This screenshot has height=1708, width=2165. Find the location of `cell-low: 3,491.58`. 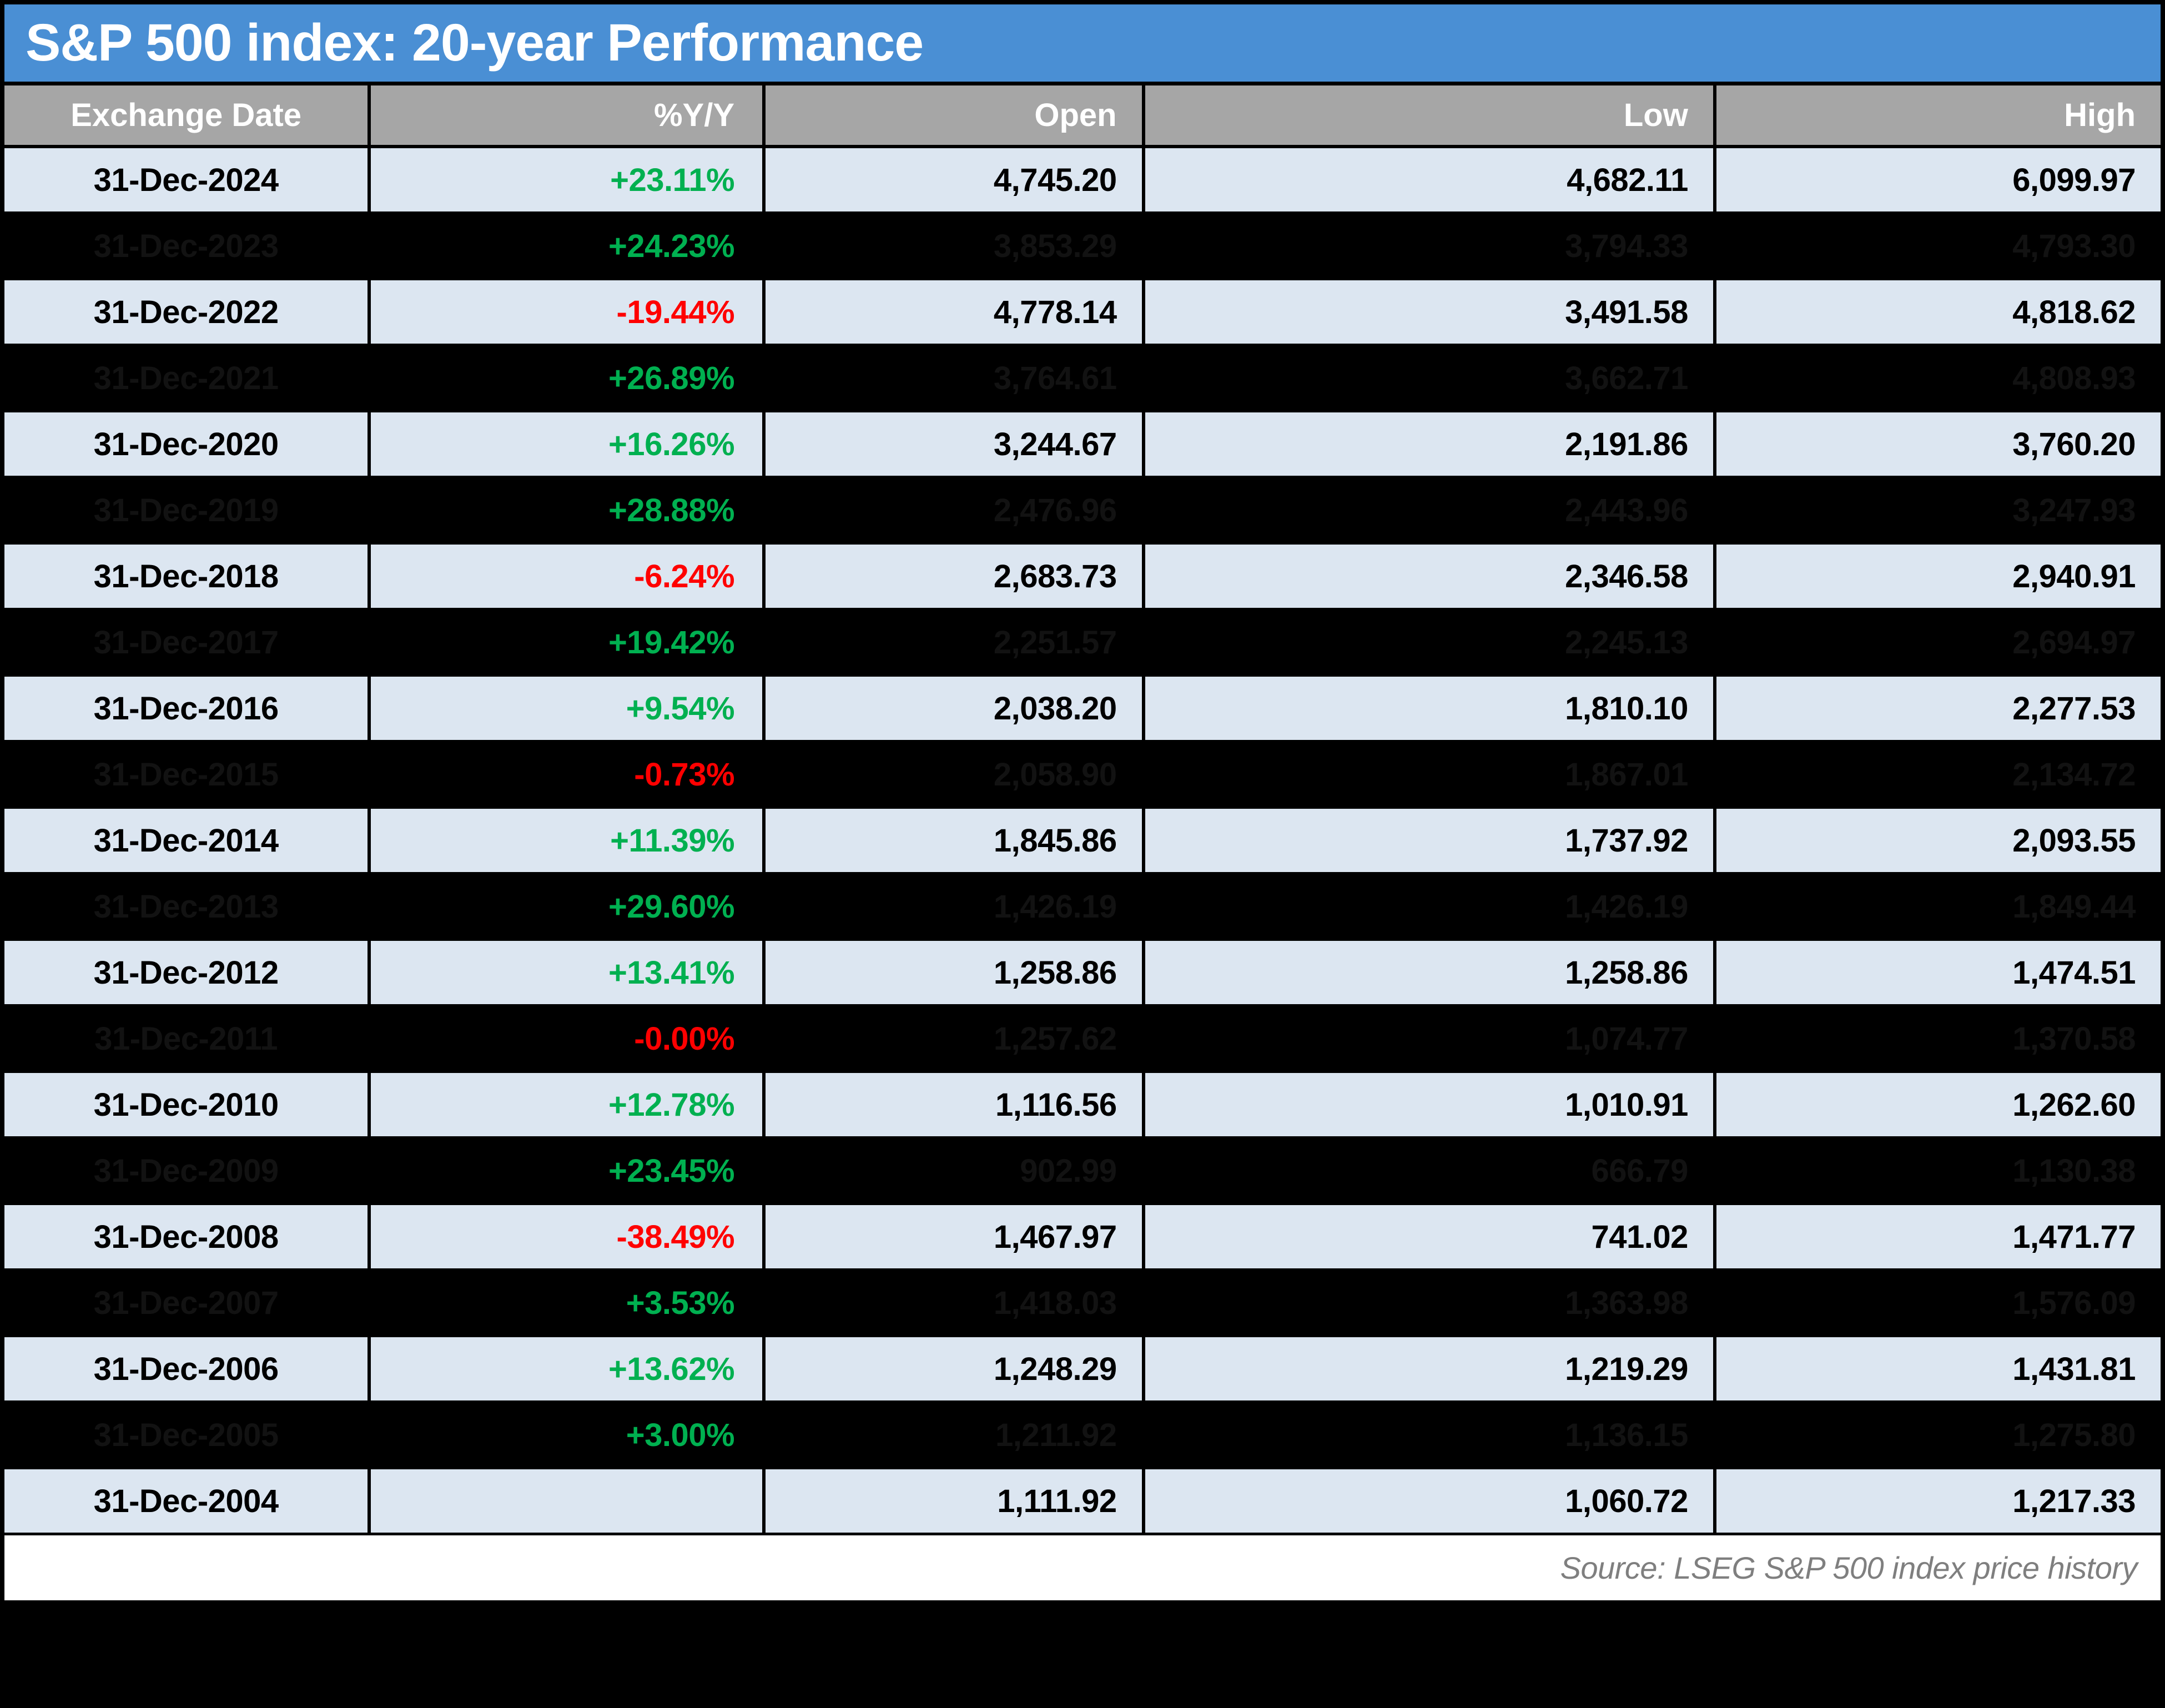

cell-low: 3,491.58 is located at coordinates (1430, 312).